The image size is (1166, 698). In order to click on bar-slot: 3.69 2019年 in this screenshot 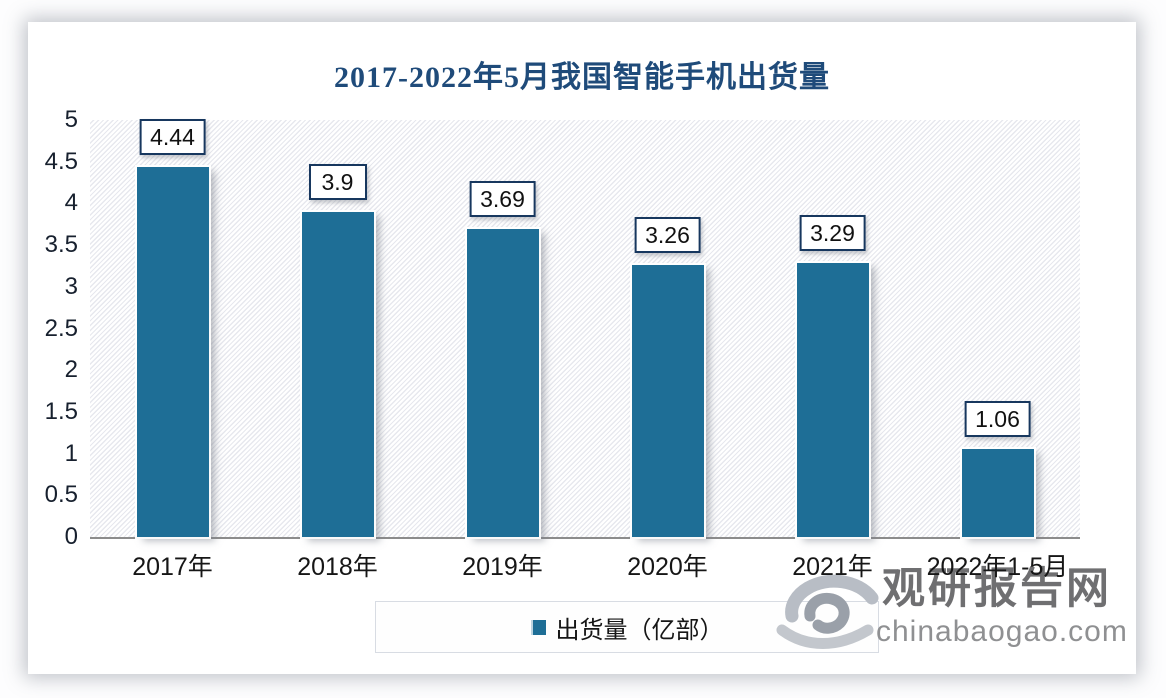, I will do `click(502, 350)`.